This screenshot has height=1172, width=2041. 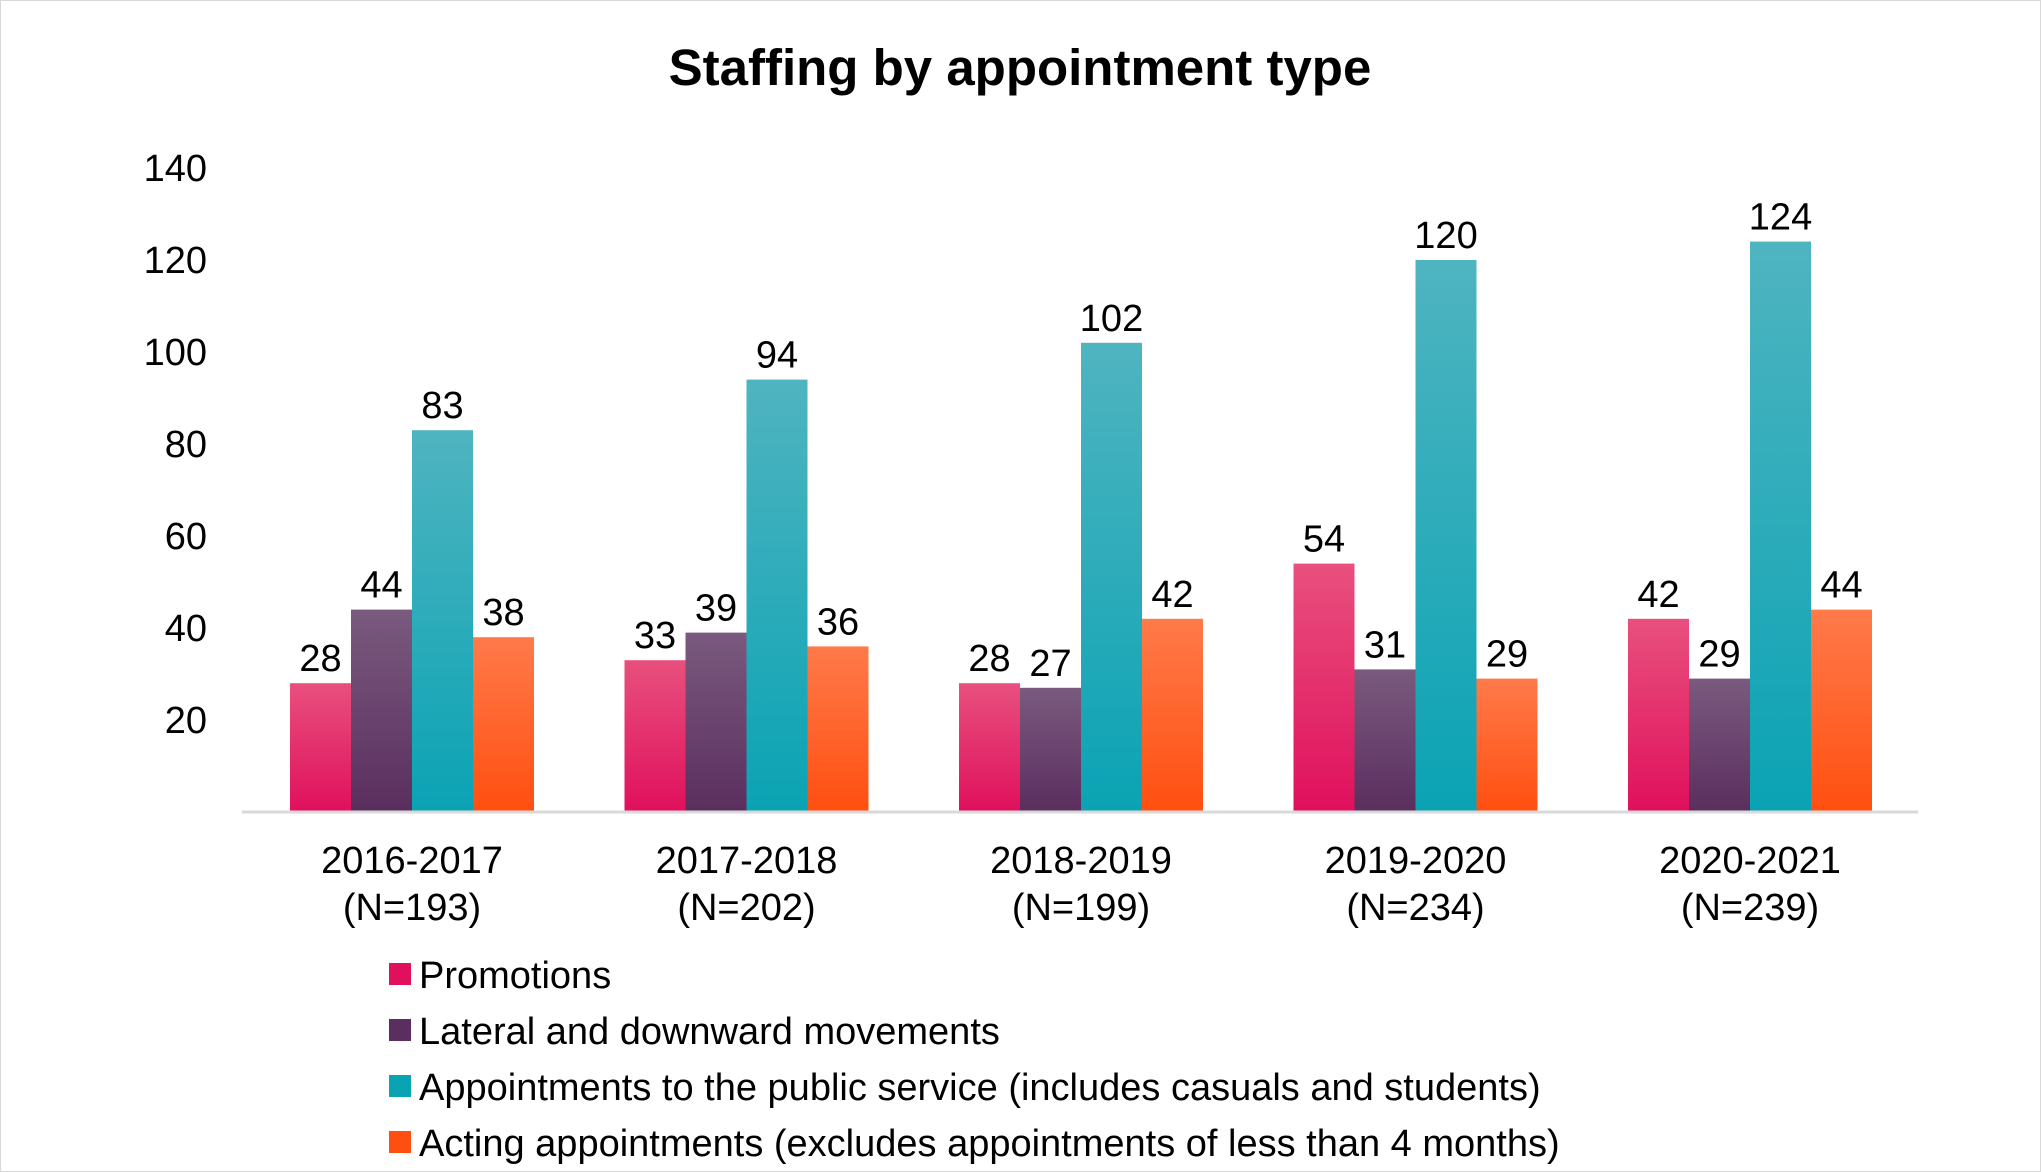 I want to click on x-tick-label: 2018-2019 (N=199), so click(x=1081, y=884).